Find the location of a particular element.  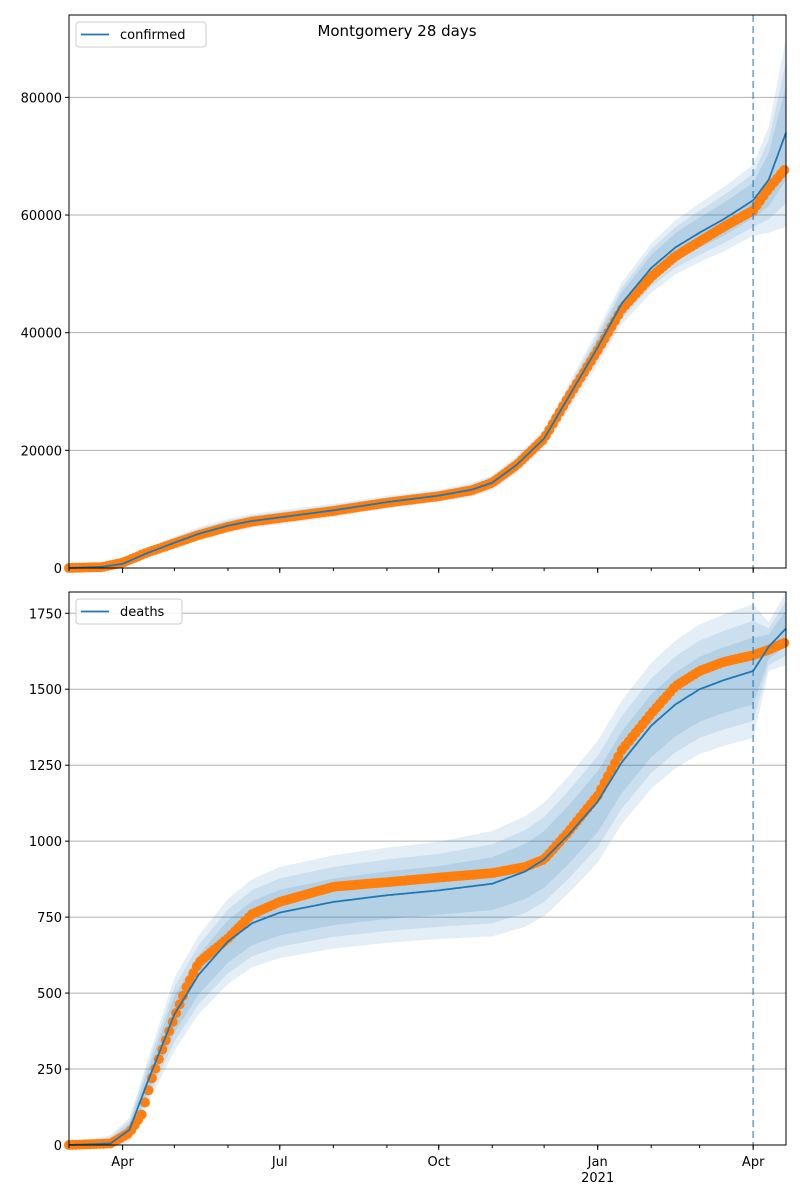

legend-label: confirmed is located at coordinates (153, 35).